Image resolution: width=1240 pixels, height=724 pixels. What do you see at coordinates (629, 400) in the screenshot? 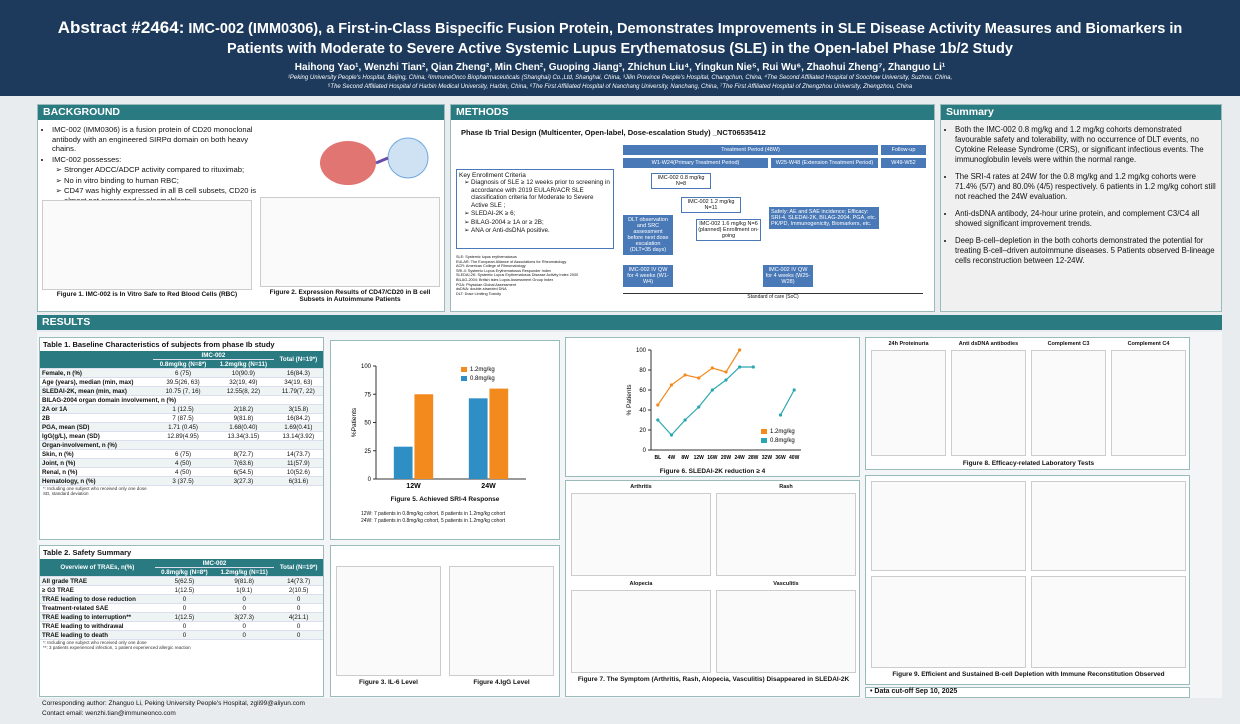
I see `y-axis-label: % Patients` at bounding box center [629, 400].